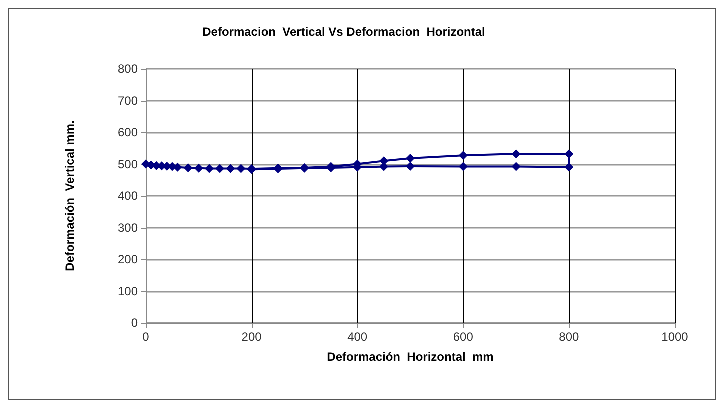 Image resolution: width=724 pixels, height=408 pixels. I want to click on y-tick-label: 200, so click(128, 259).